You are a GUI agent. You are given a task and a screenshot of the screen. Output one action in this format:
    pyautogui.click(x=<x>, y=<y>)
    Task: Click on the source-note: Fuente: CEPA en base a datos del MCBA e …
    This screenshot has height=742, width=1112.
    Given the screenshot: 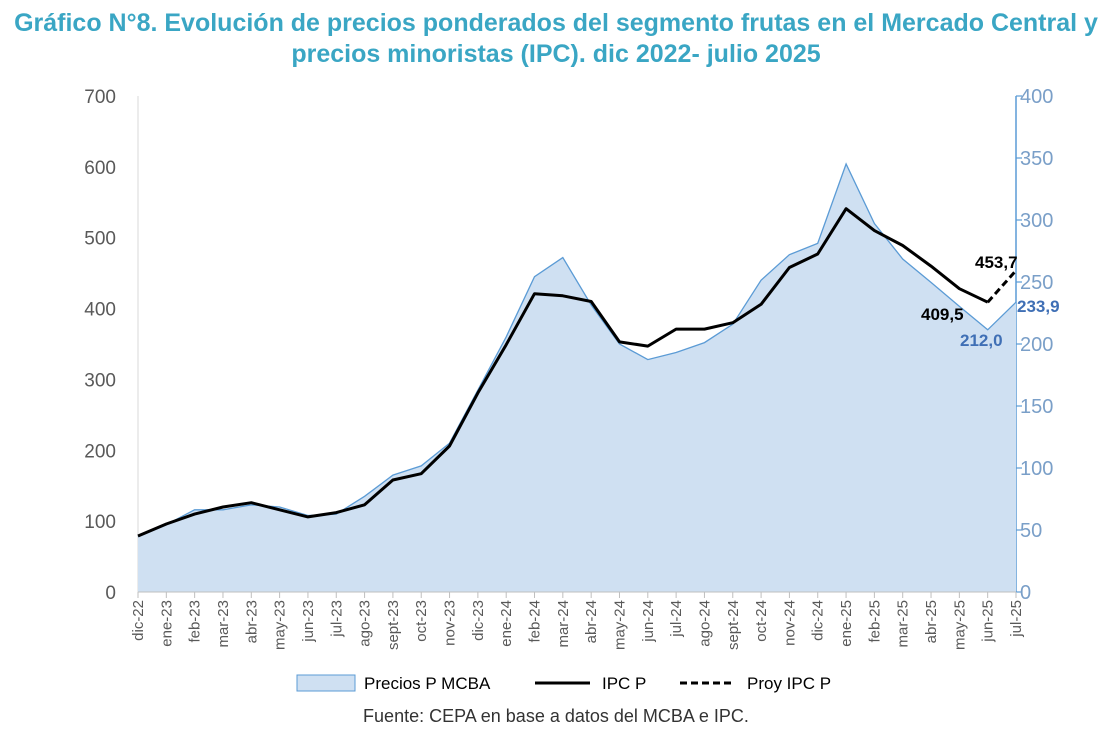 What is the action you would take?
    pyautogui.click(x=556, y=716)
    